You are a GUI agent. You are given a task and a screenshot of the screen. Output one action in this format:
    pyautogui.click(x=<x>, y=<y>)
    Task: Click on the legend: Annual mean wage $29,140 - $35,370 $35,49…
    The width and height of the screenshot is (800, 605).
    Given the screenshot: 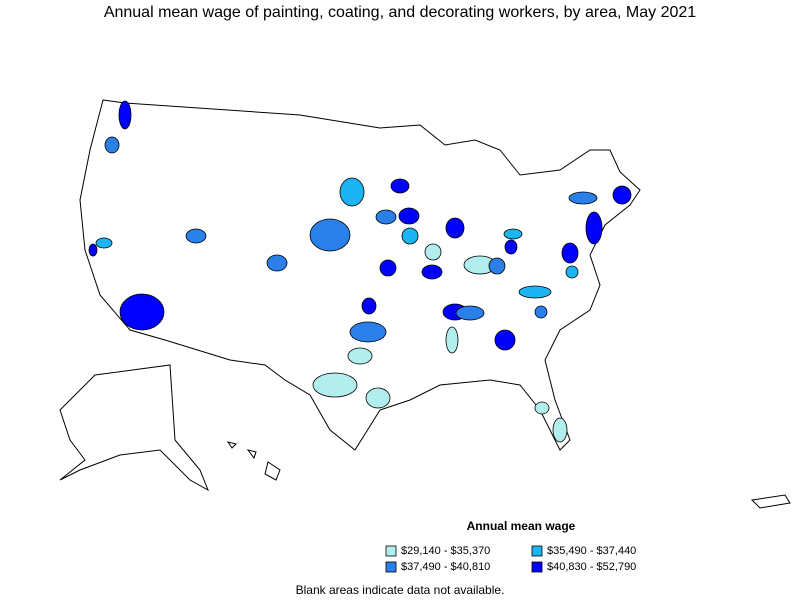 What is the action you would take?
    pyautogui.click(x=510, y=546)
    